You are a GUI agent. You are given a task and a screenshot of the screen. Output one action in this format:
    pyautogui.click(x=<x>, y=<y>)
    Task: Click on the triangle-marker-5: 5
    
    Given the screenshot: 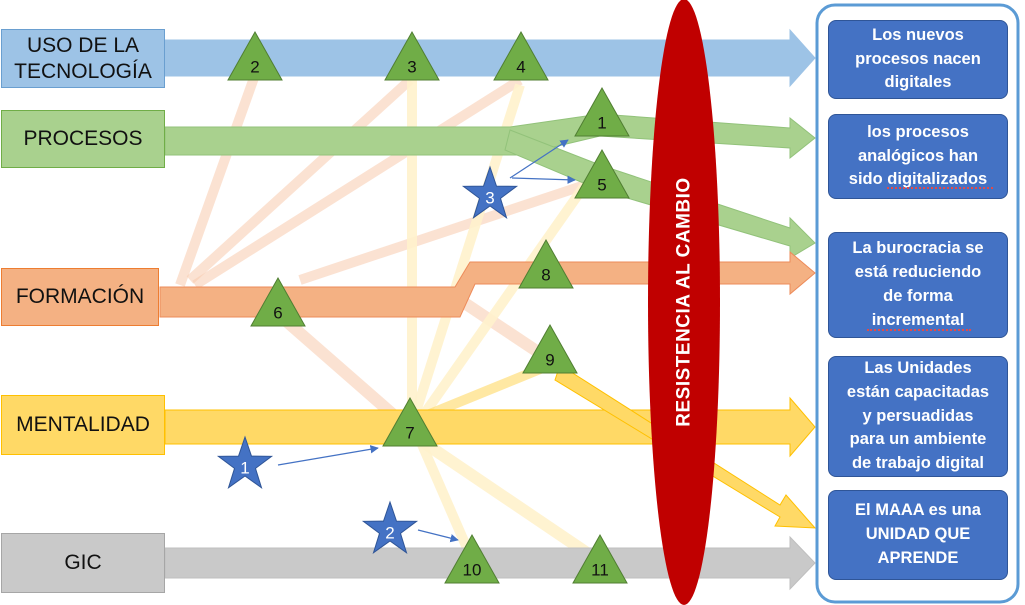 What is the action you would take?
    pyautogui.click(x=602, y=173)
    